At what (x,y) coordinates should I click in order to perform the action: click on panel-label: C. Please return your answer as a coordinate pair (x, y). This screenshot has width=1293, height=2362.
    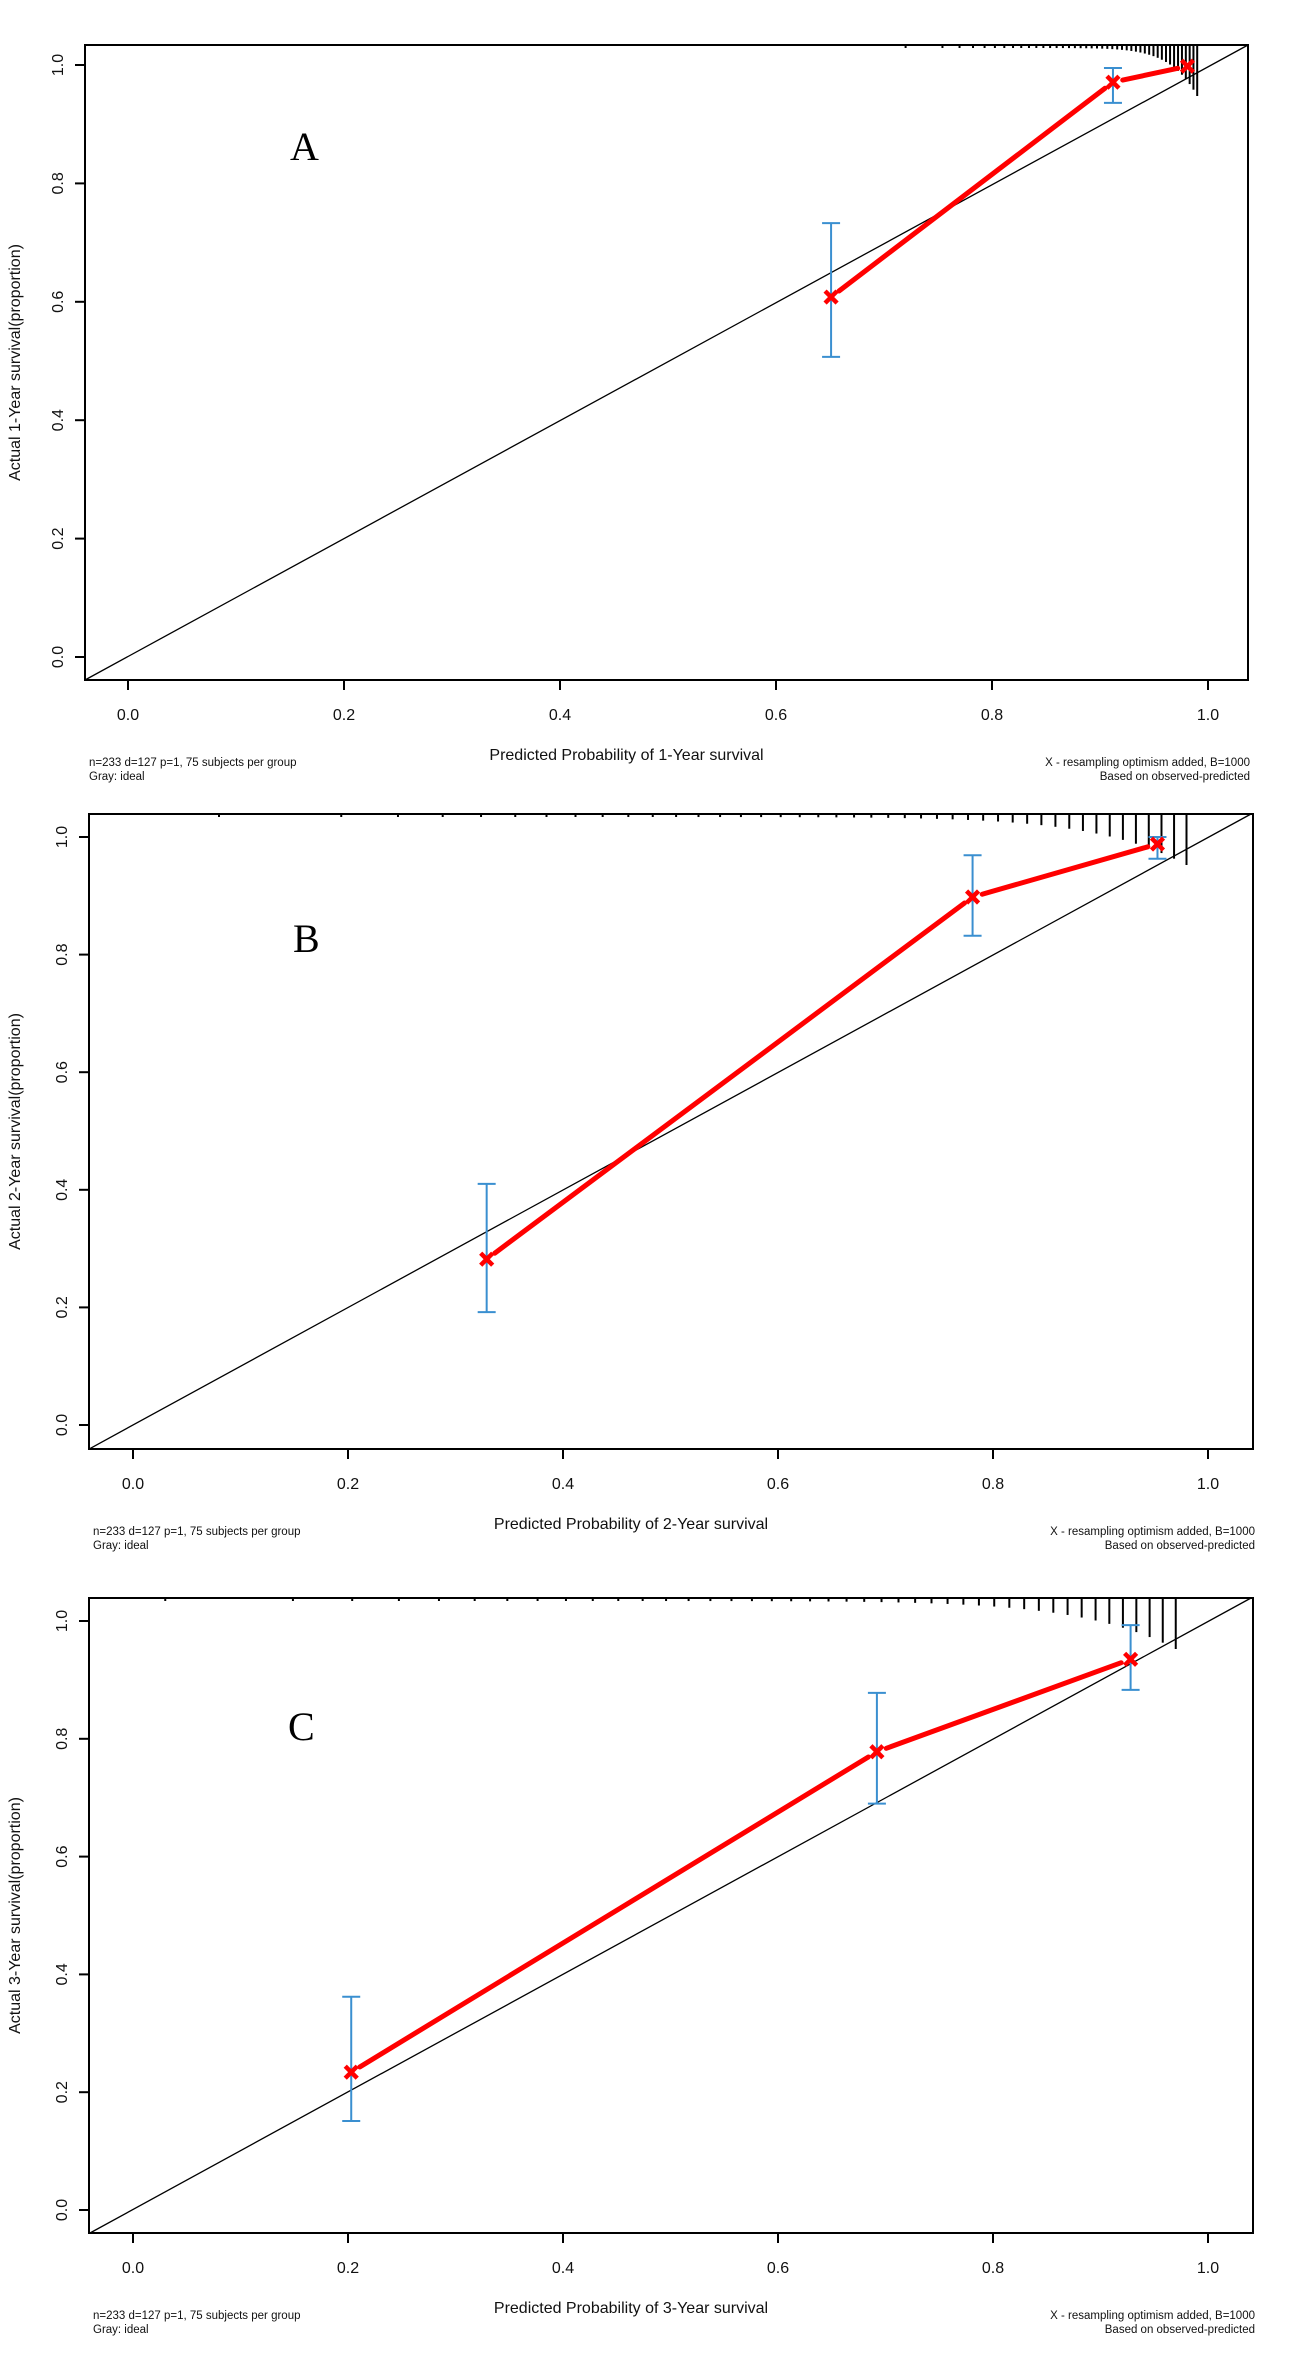
    Looking at the image, I should click on (301, 1726).